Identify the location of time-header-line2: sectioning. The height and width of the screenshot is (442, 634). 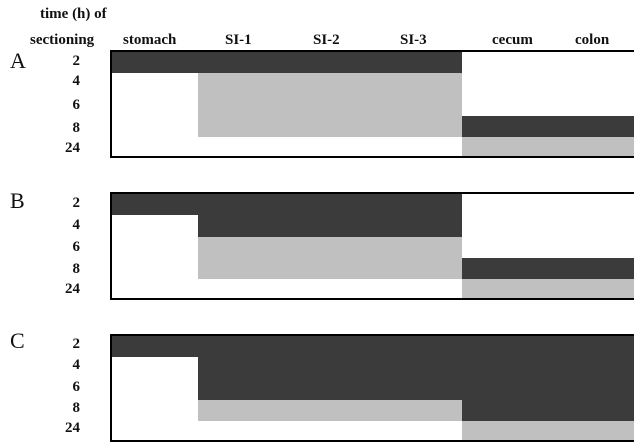
(62, 40).